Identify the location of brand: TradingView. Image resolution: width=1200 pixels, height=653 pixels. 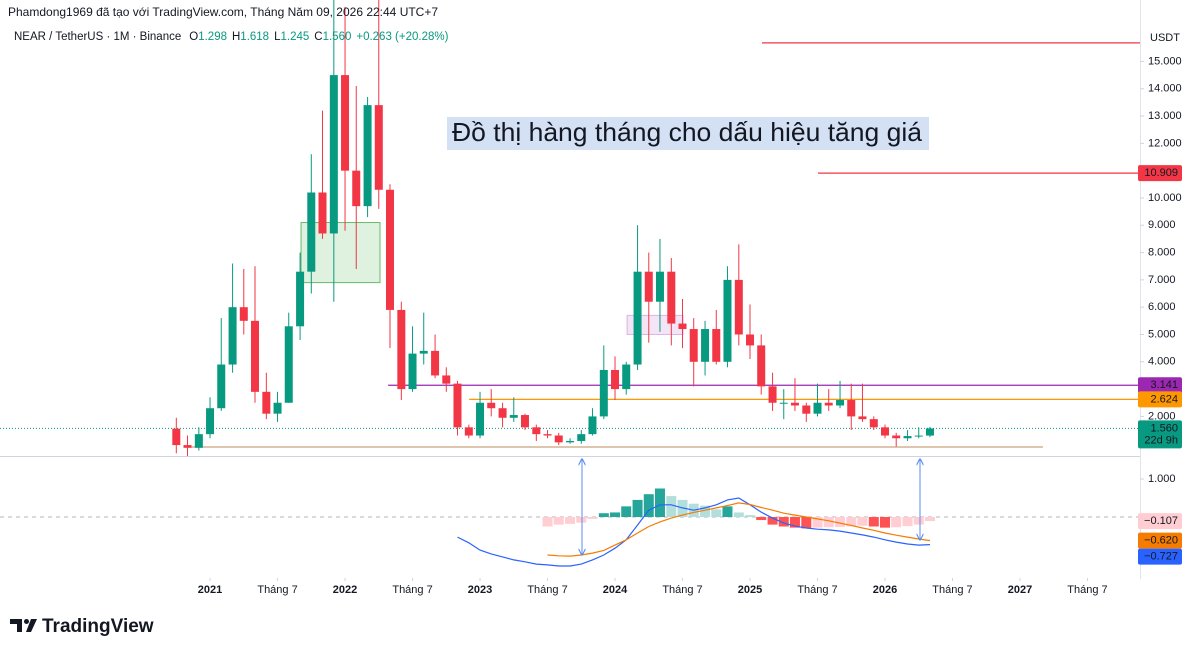
(98, 626).